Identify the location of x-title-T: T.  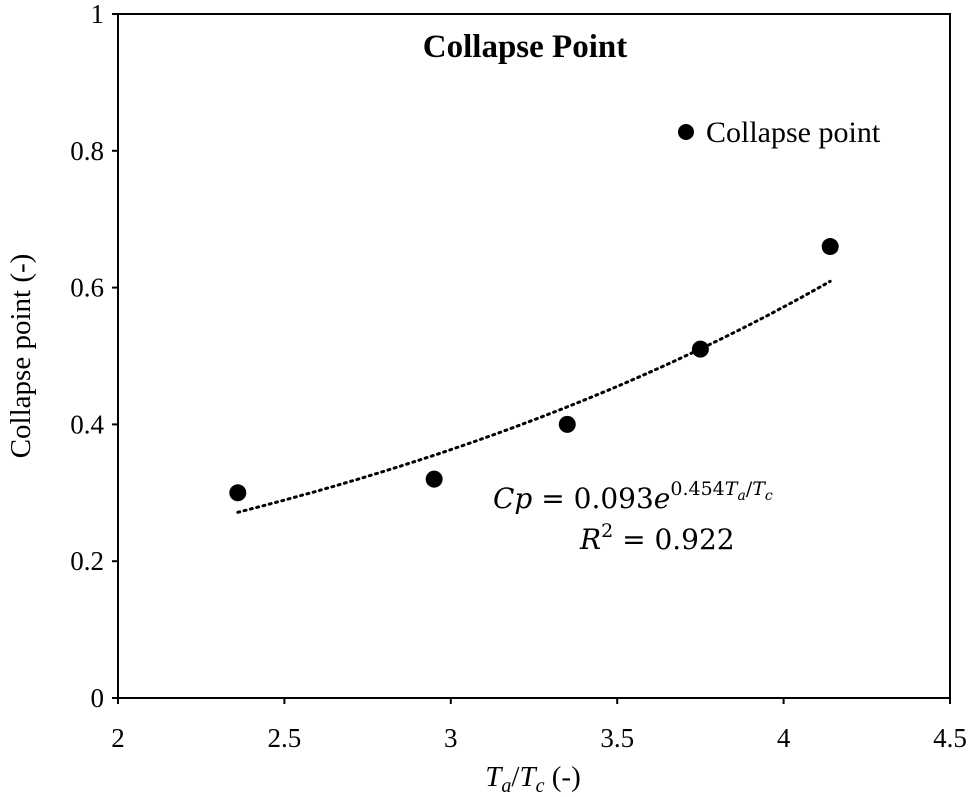
(494, 777).